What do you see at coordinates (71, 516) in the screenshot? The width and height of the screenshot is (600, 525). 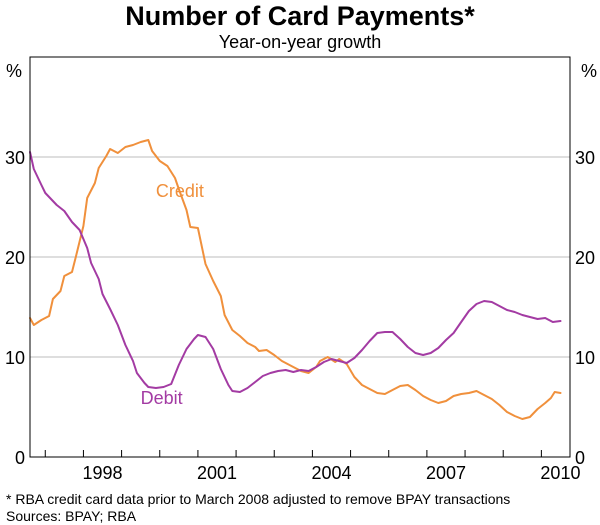 I see `sources-note: Sources: BPAY; RBA` at bounding box center [71, 516].